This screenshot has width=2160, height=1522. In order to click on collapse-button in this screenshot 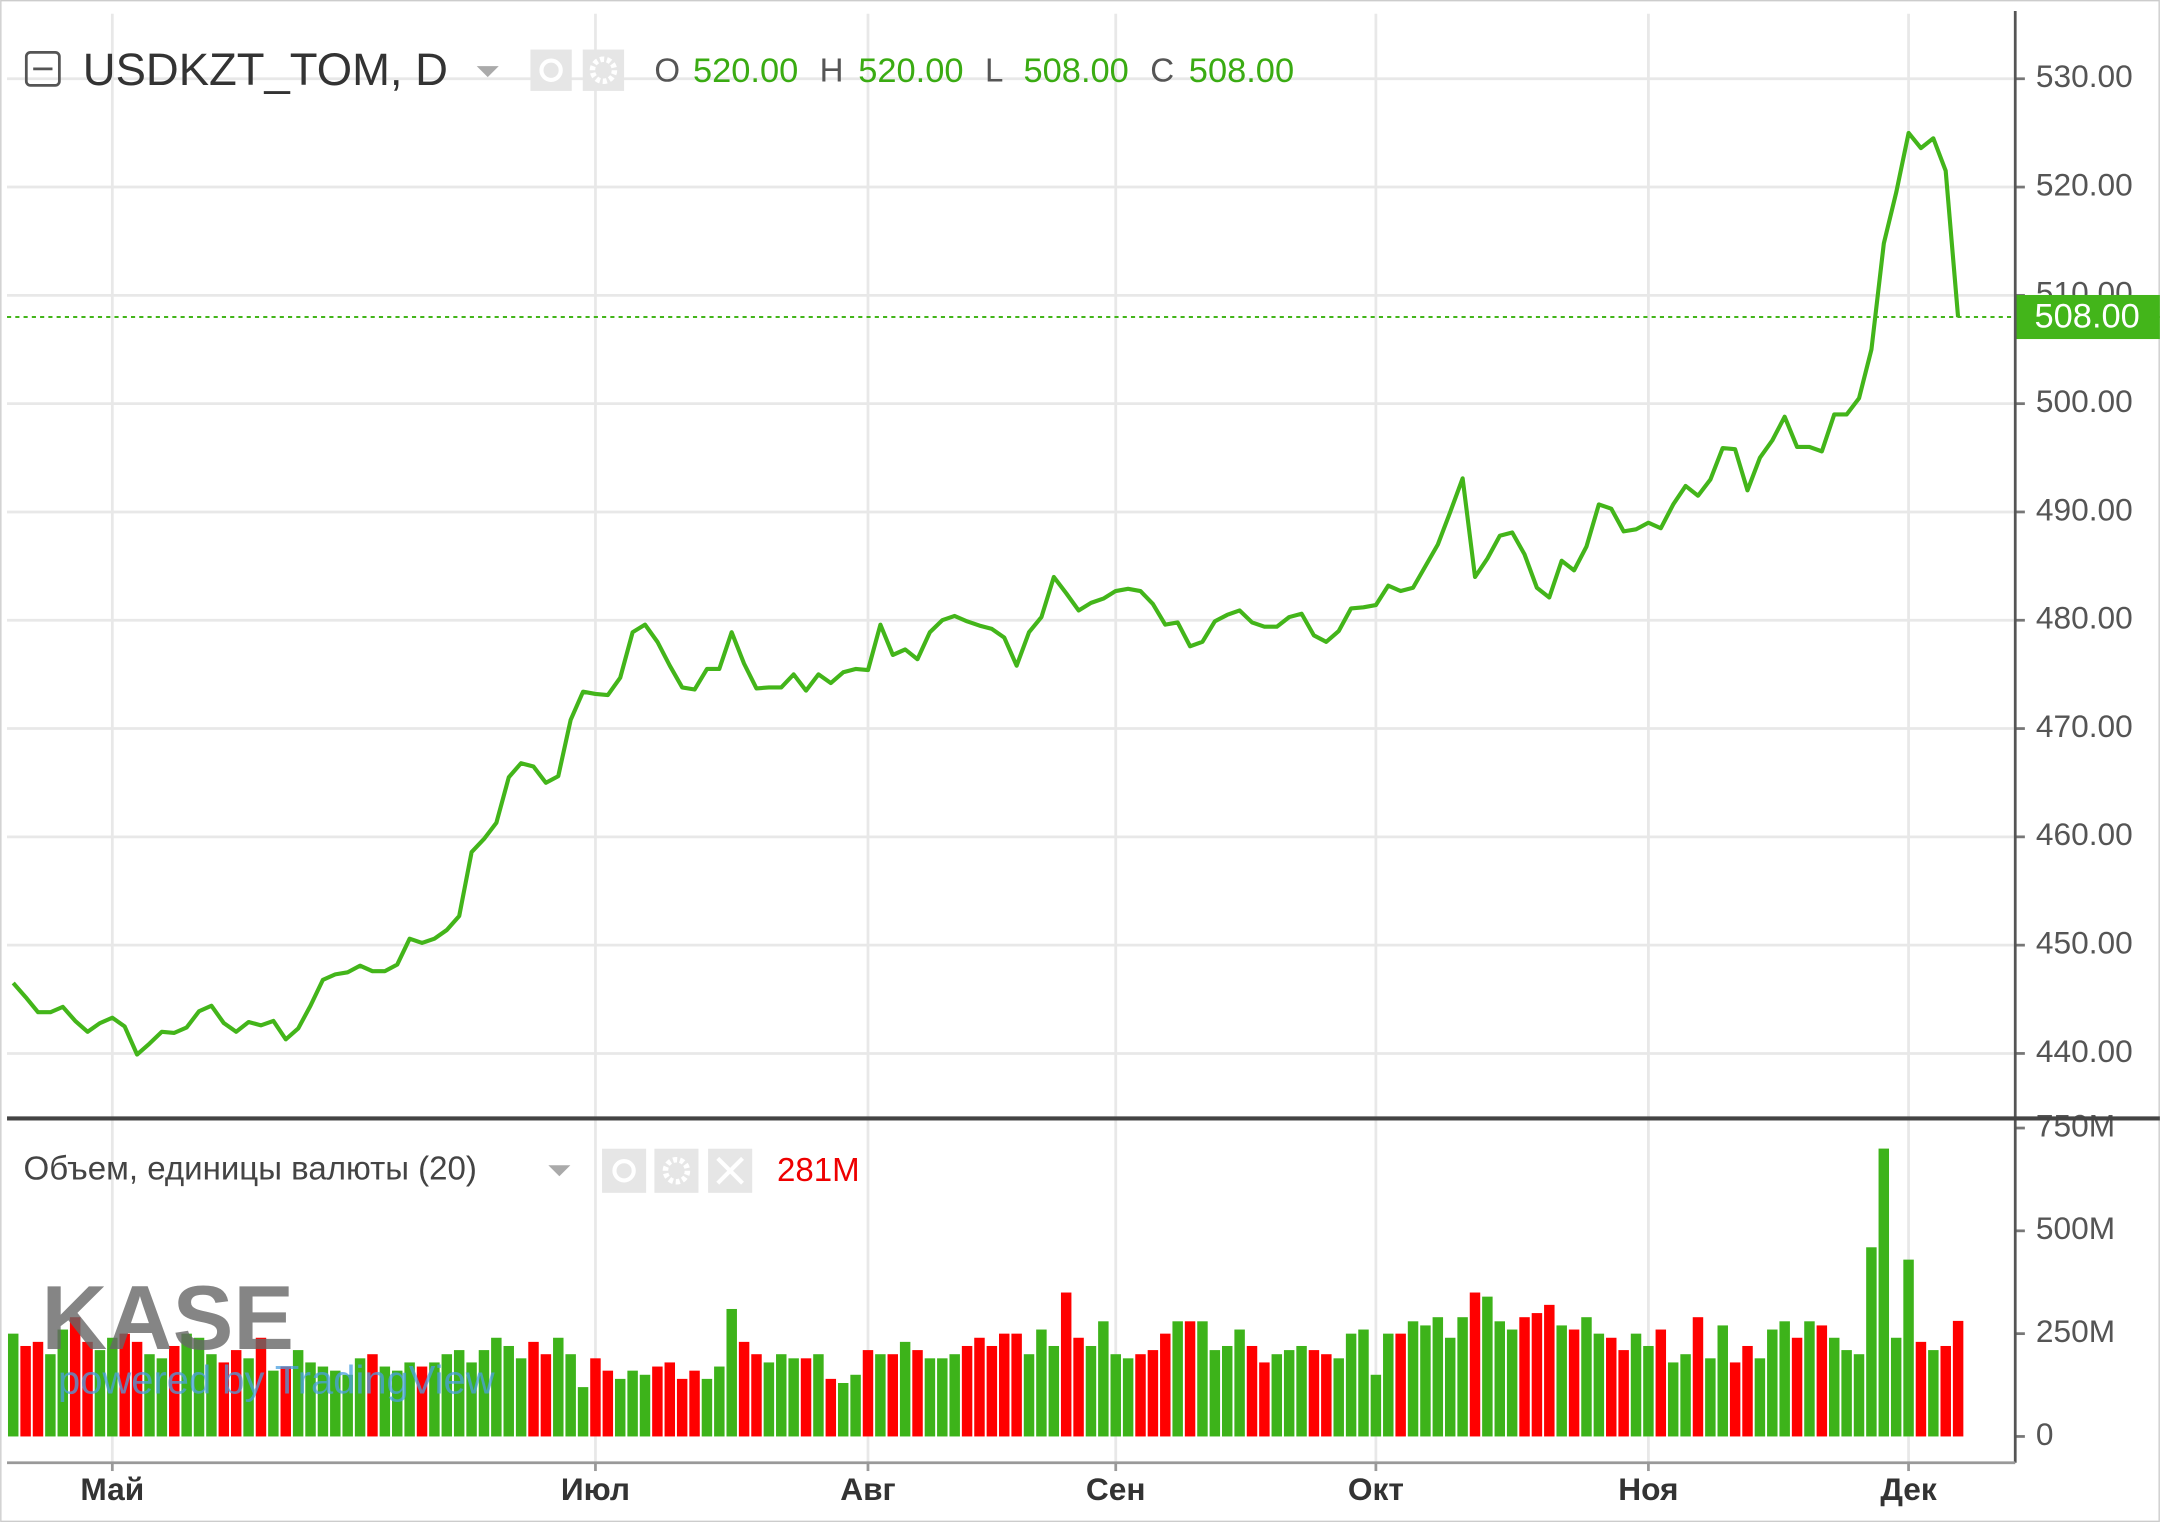, I will do `click(42, 68)`.